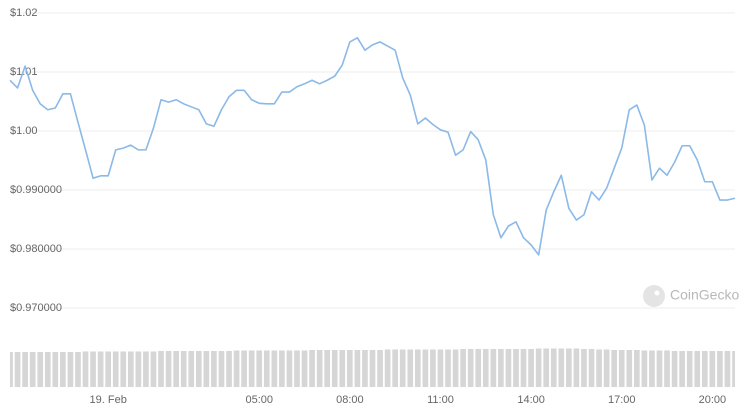 The image size is (750, 417). Describe the element at coordinates (704, 295) in the screenshot. I see `watermark-text: CoinGecko` at that location.